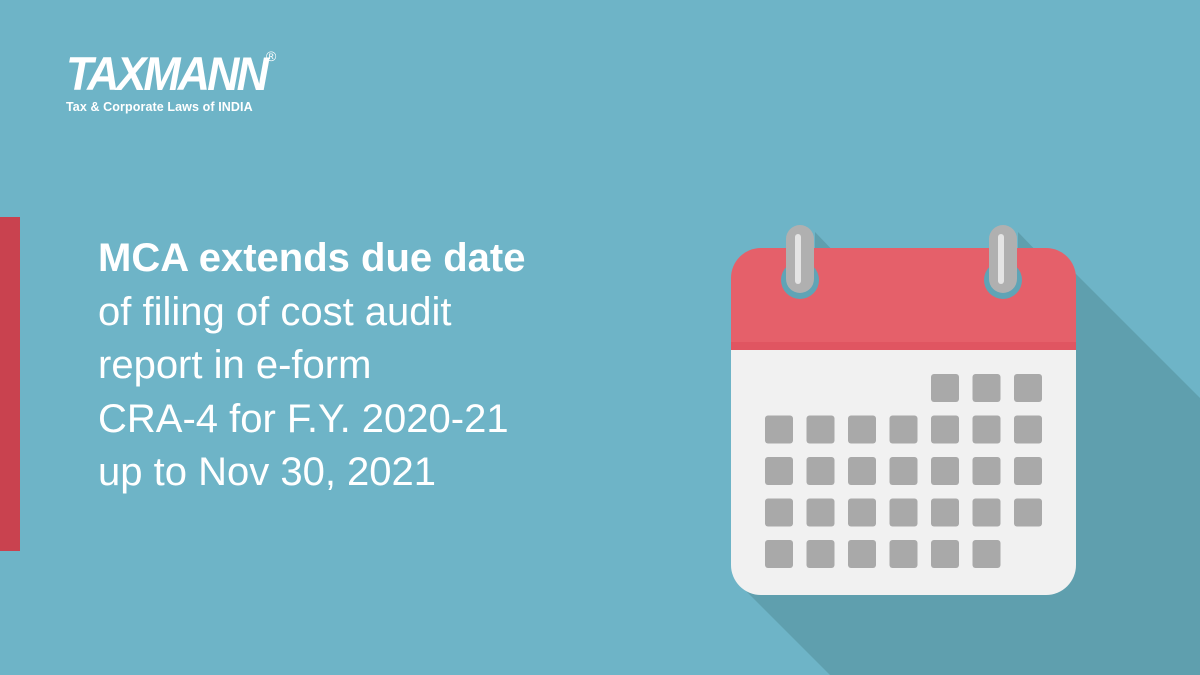  I want to click on accent-bar, so click(10, 384).